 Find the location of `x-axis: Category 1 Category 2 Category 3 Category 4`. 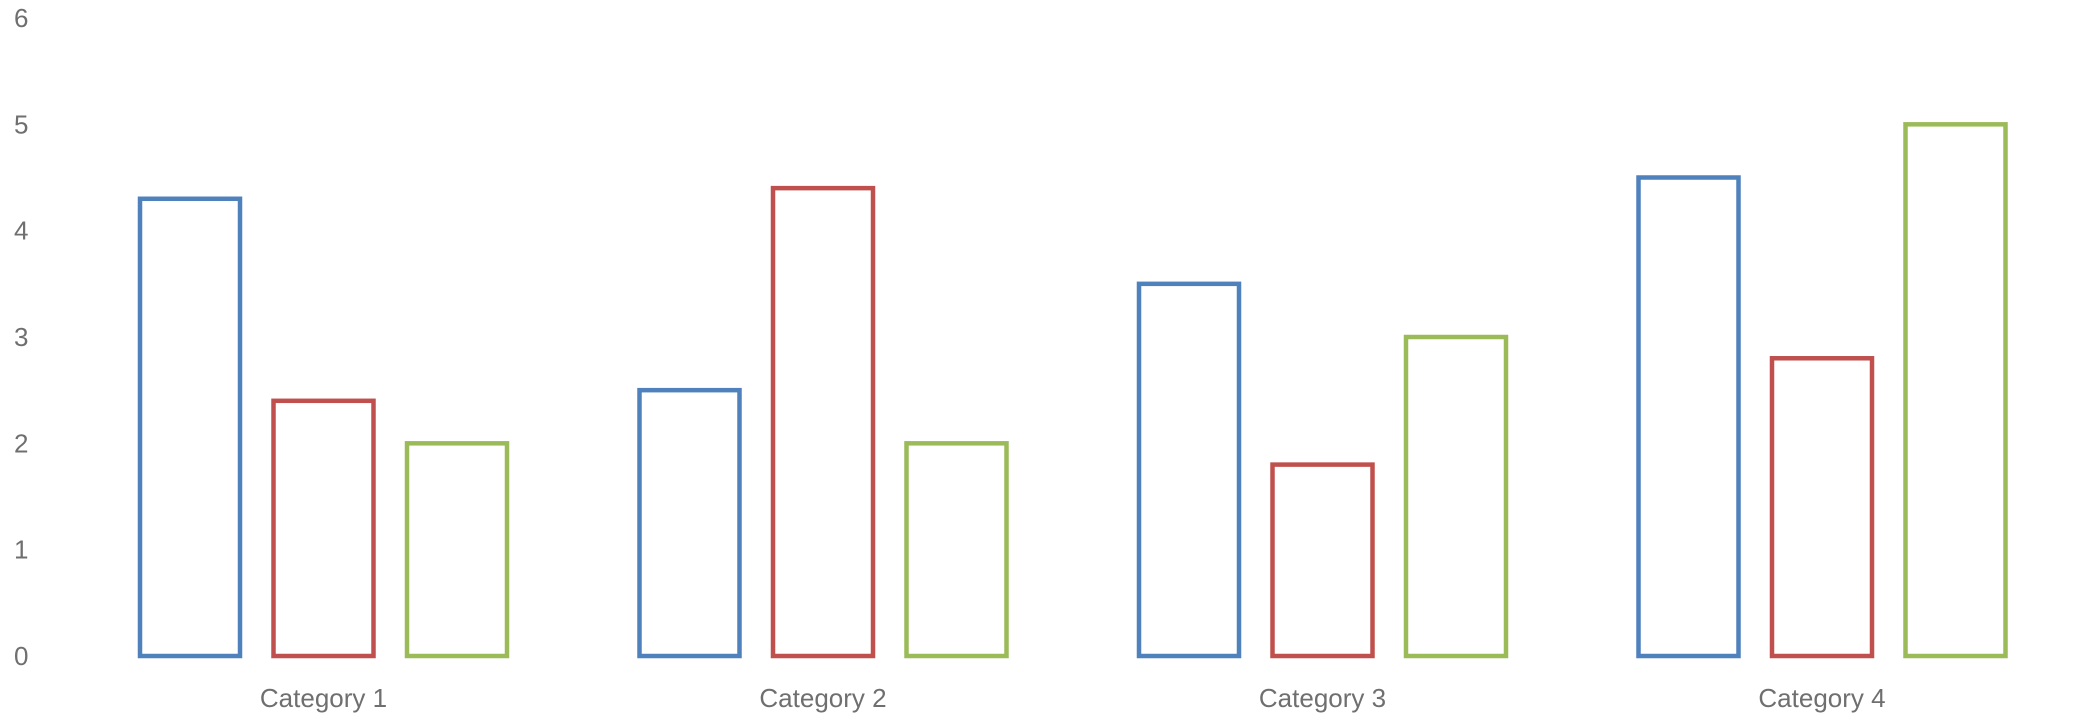

x-axis: Category 1 Category 2 Category 3 Category 4 is located at coordinates (1073, 698).